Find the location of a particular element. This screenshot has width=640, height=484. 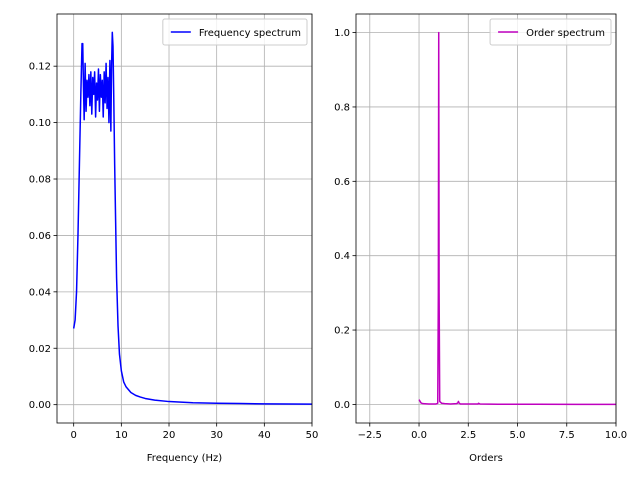

chart1-ytick-label: 0.10 is located at coordinates (40, 123).